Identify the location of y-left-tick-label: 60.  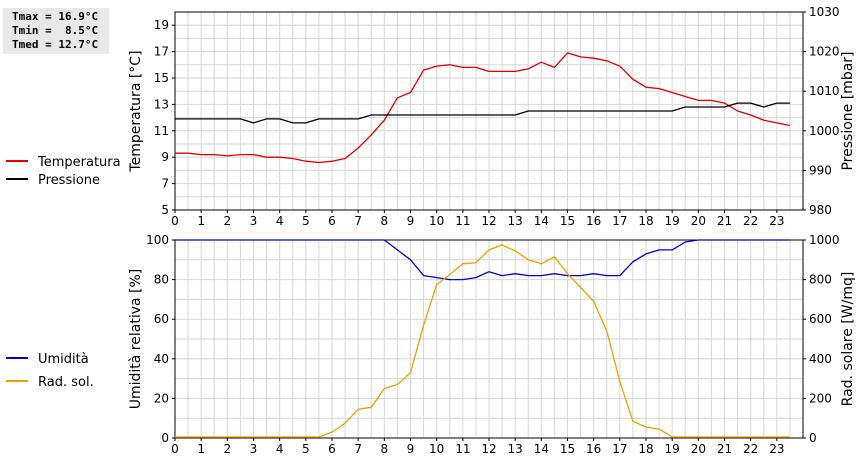
(161, 319).